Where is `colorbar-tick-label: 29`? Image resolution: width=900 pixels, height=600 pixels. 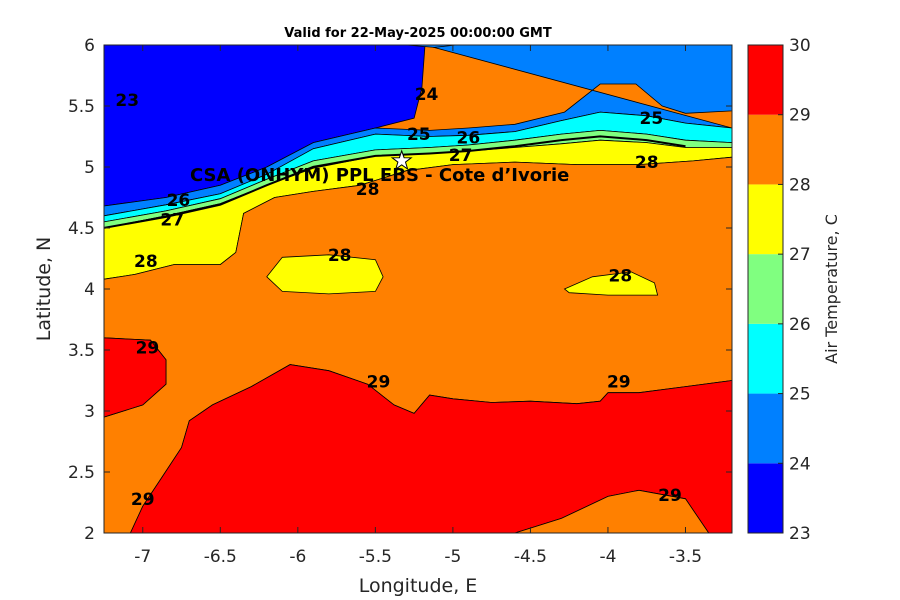 colorbar-tick-label: 29 is located at coordinates (800, 116).